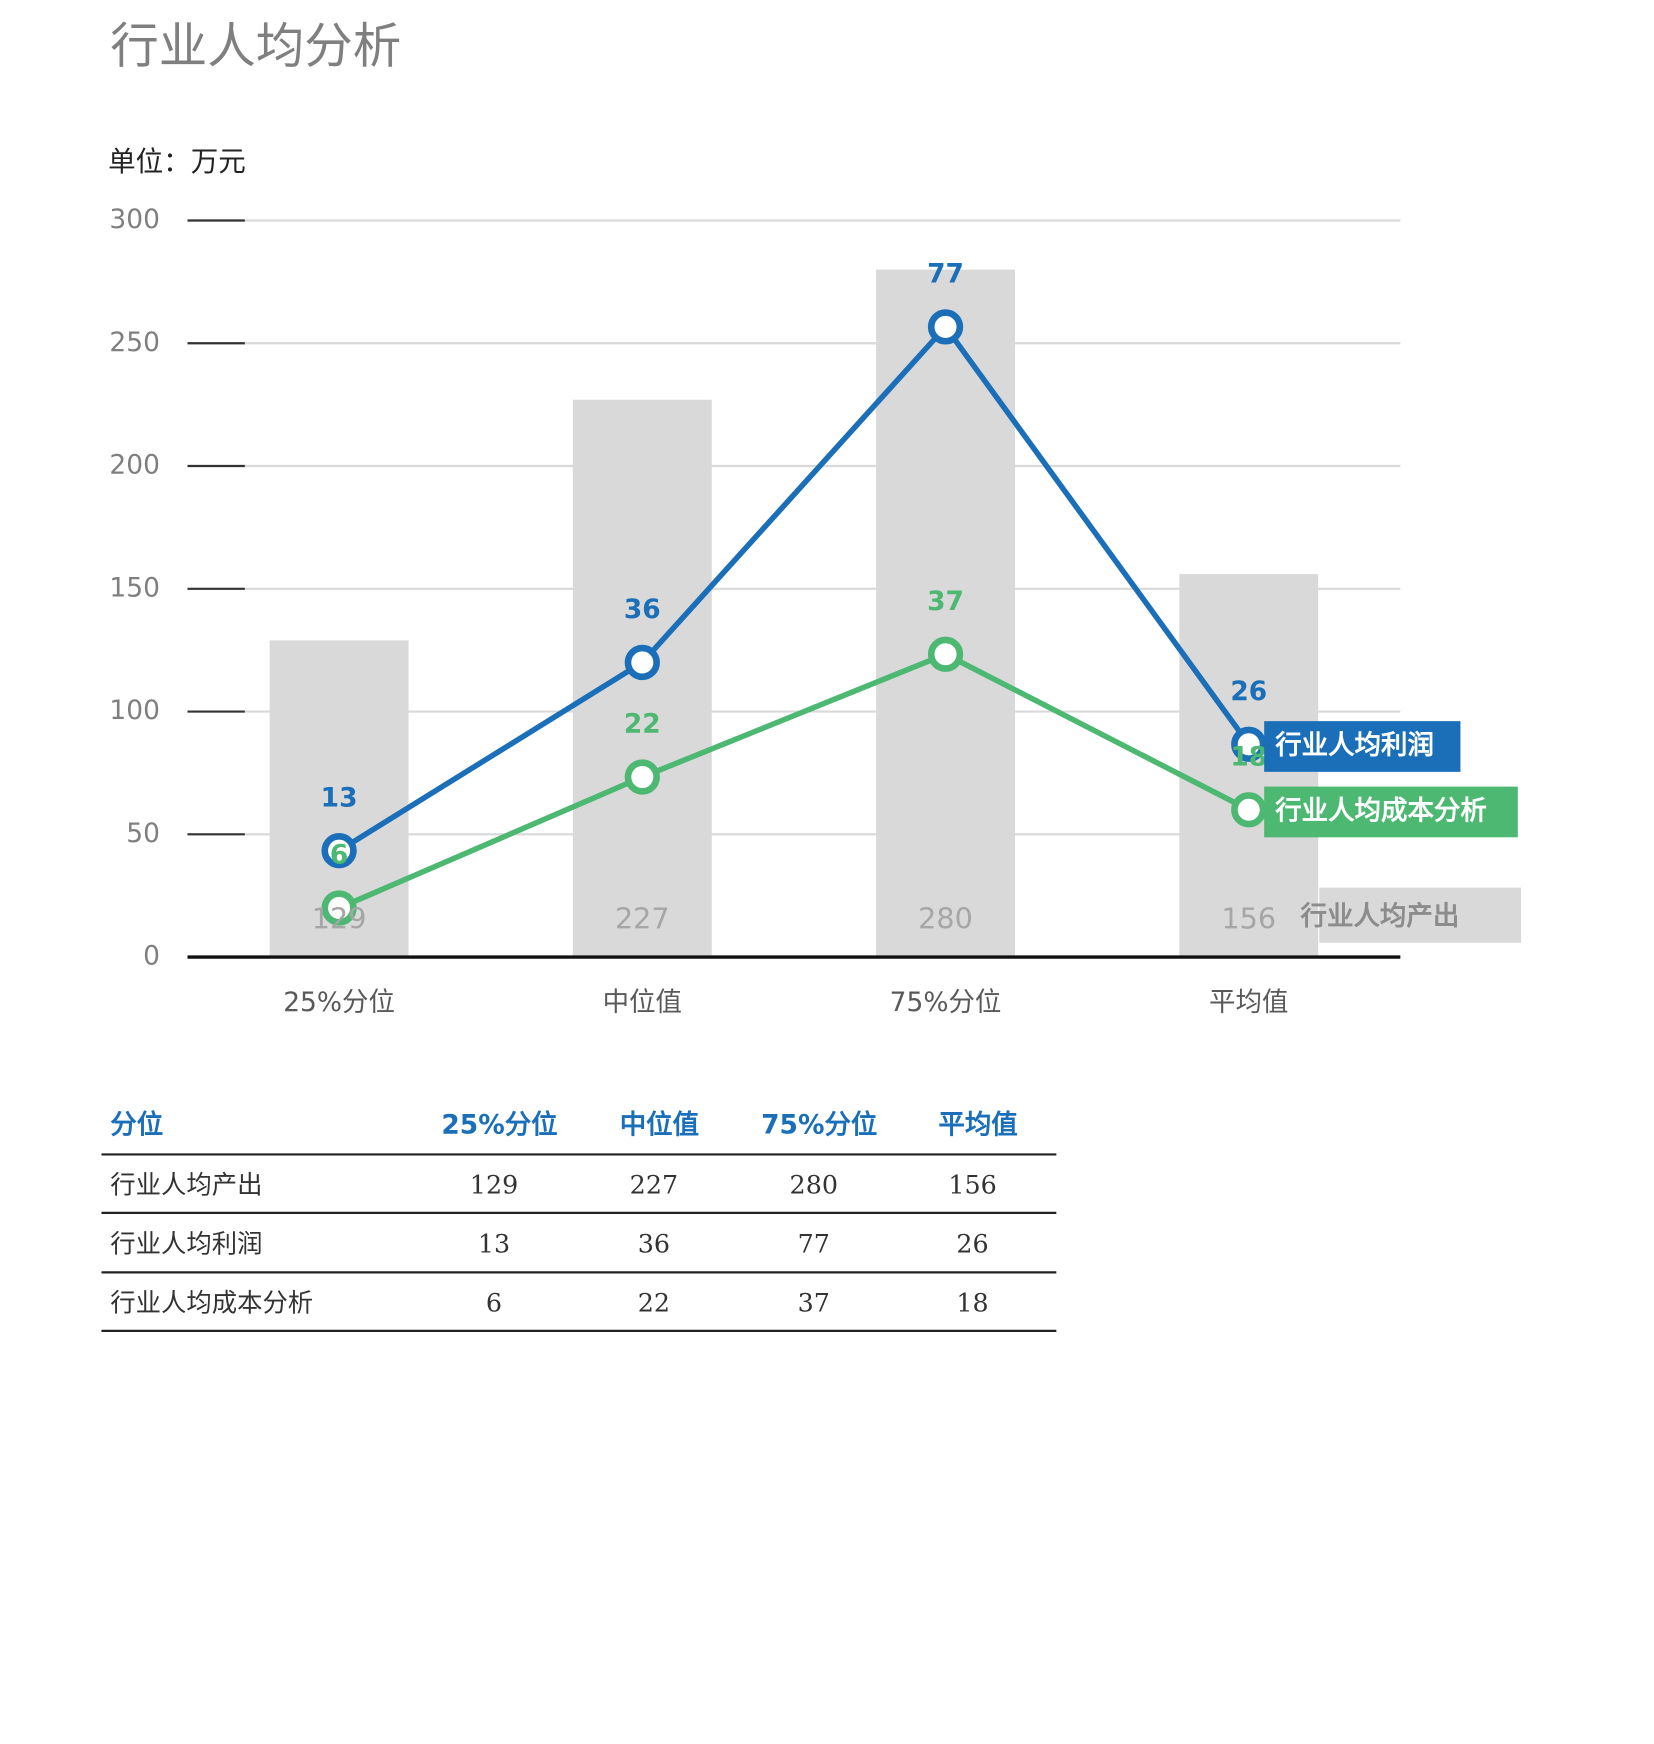 The width and height of the screenshot is (1654, 1744). I want to click on y-tick-label: 50, so click(143, 833).